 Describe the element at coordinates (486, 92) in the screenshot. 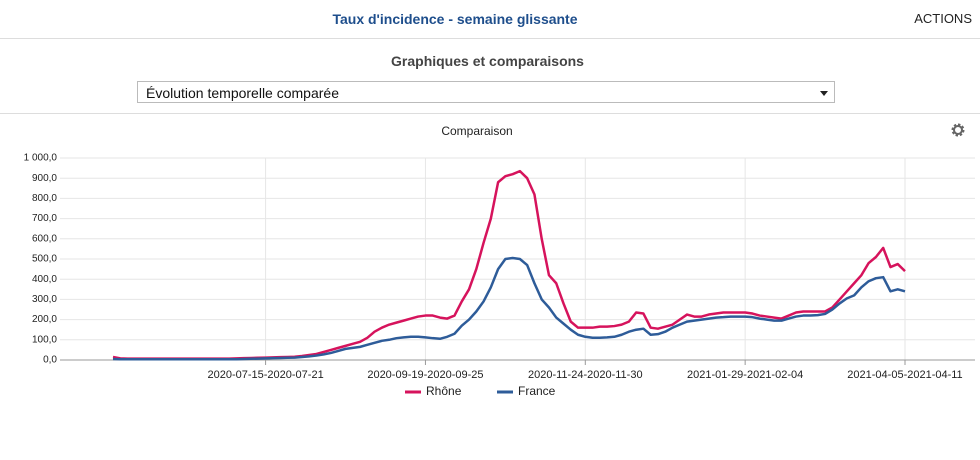

I see `chart-selector: Évolution temporelle comparée` at that location.